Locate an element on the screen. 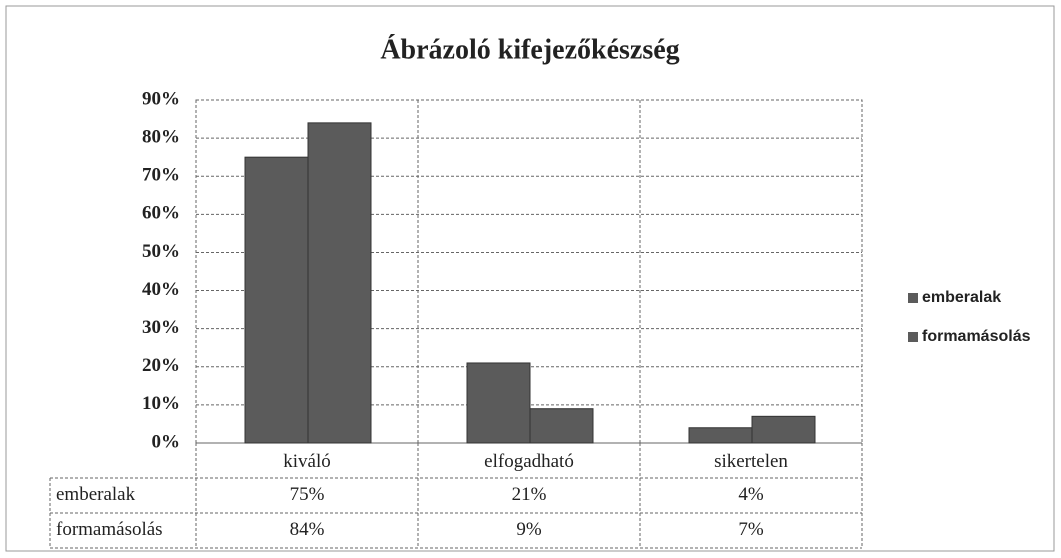 This screenshot has height=558, width=1061. legend-label: formamásolás is located at coordinates (976, 336).